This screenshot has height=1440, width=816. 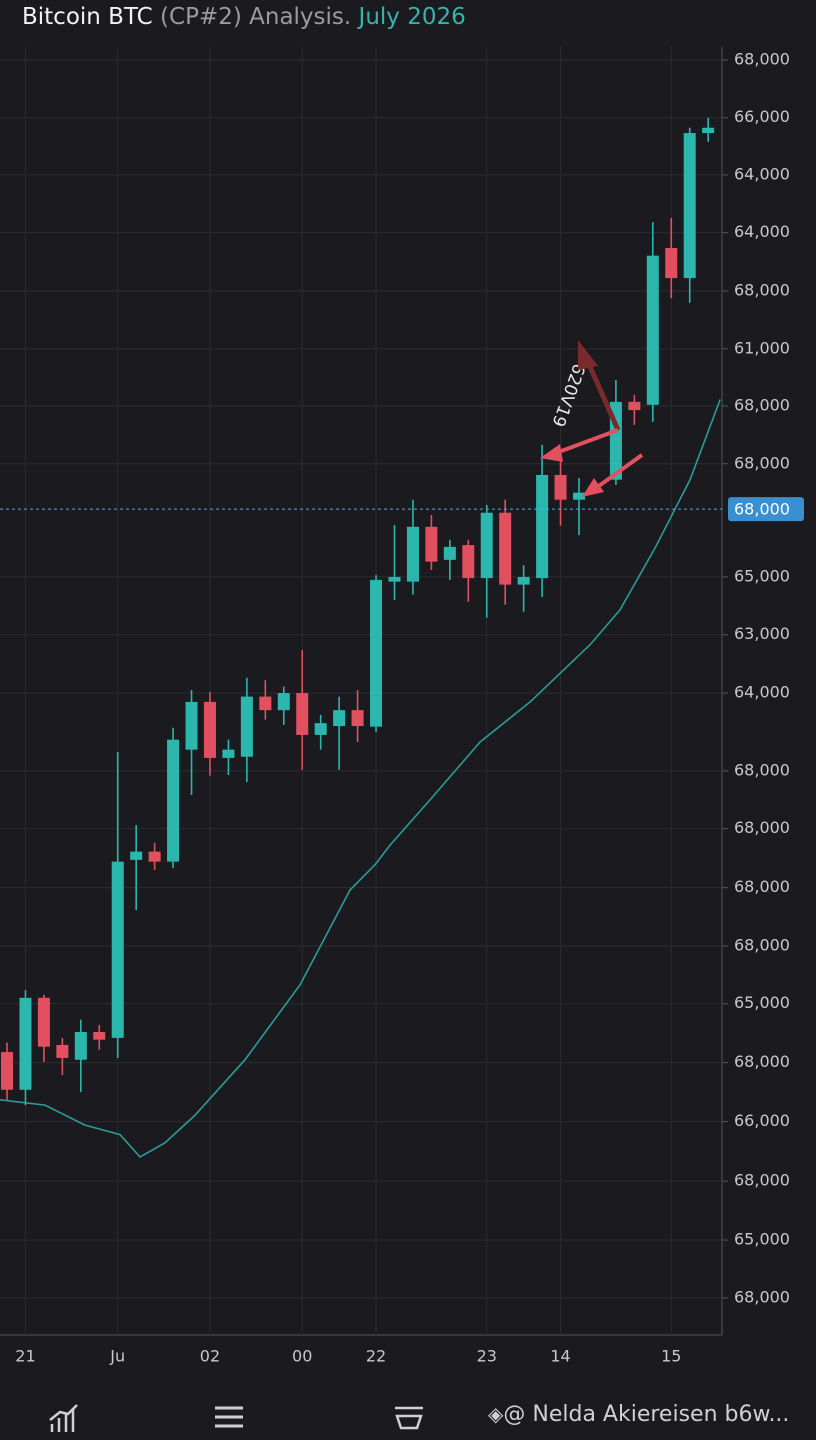 What do you see at coordinates (117, 1356) in the screenshot?
I see `x-tick-label: Ju` at bounding box center [117, 1356].